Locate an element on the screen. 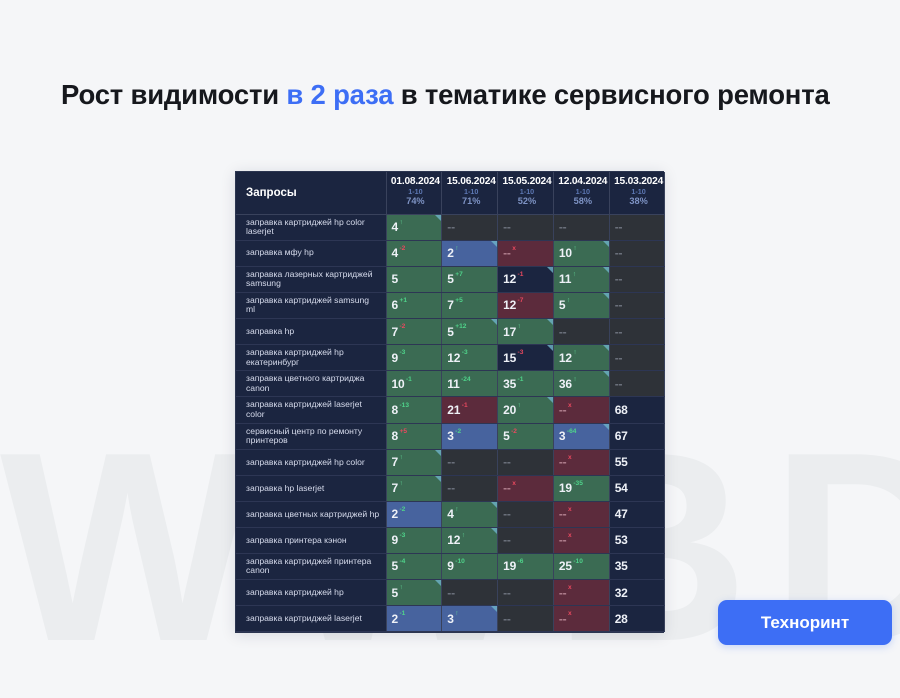 The height and width of the screenshot is (698, 900). column-header-date-0: 01.08.2024 1-10 74% is located at coordinates (414, 193).